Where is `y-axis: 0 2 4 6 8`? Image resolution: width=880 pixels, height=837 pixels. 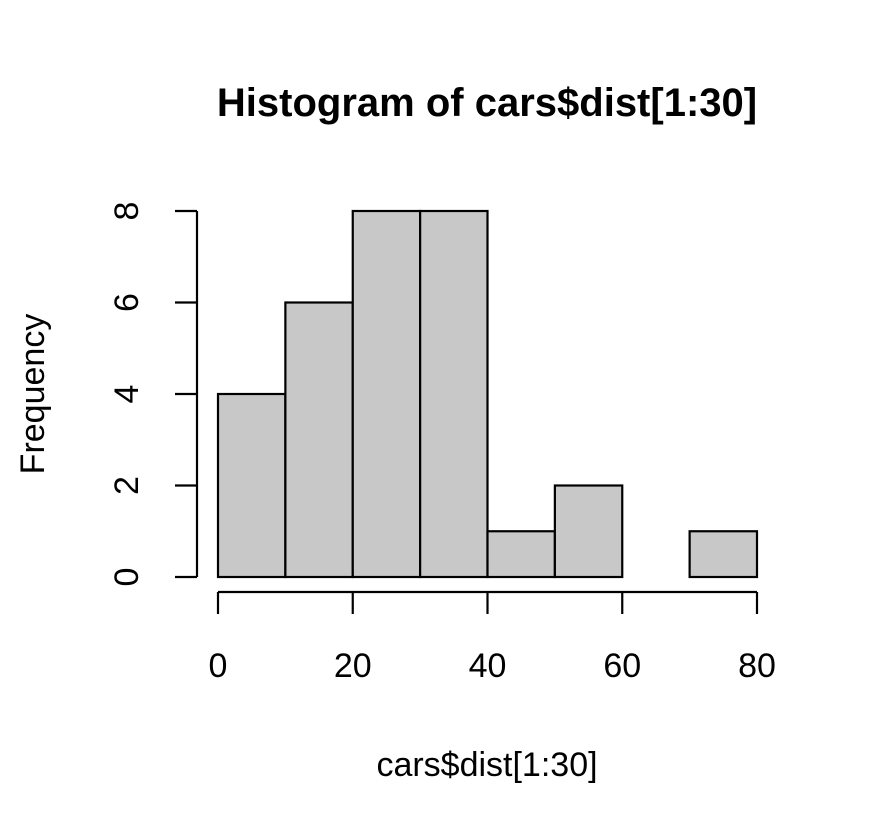
y-axis: 0 2 4 6 8 is located at coordinates (153, 394).